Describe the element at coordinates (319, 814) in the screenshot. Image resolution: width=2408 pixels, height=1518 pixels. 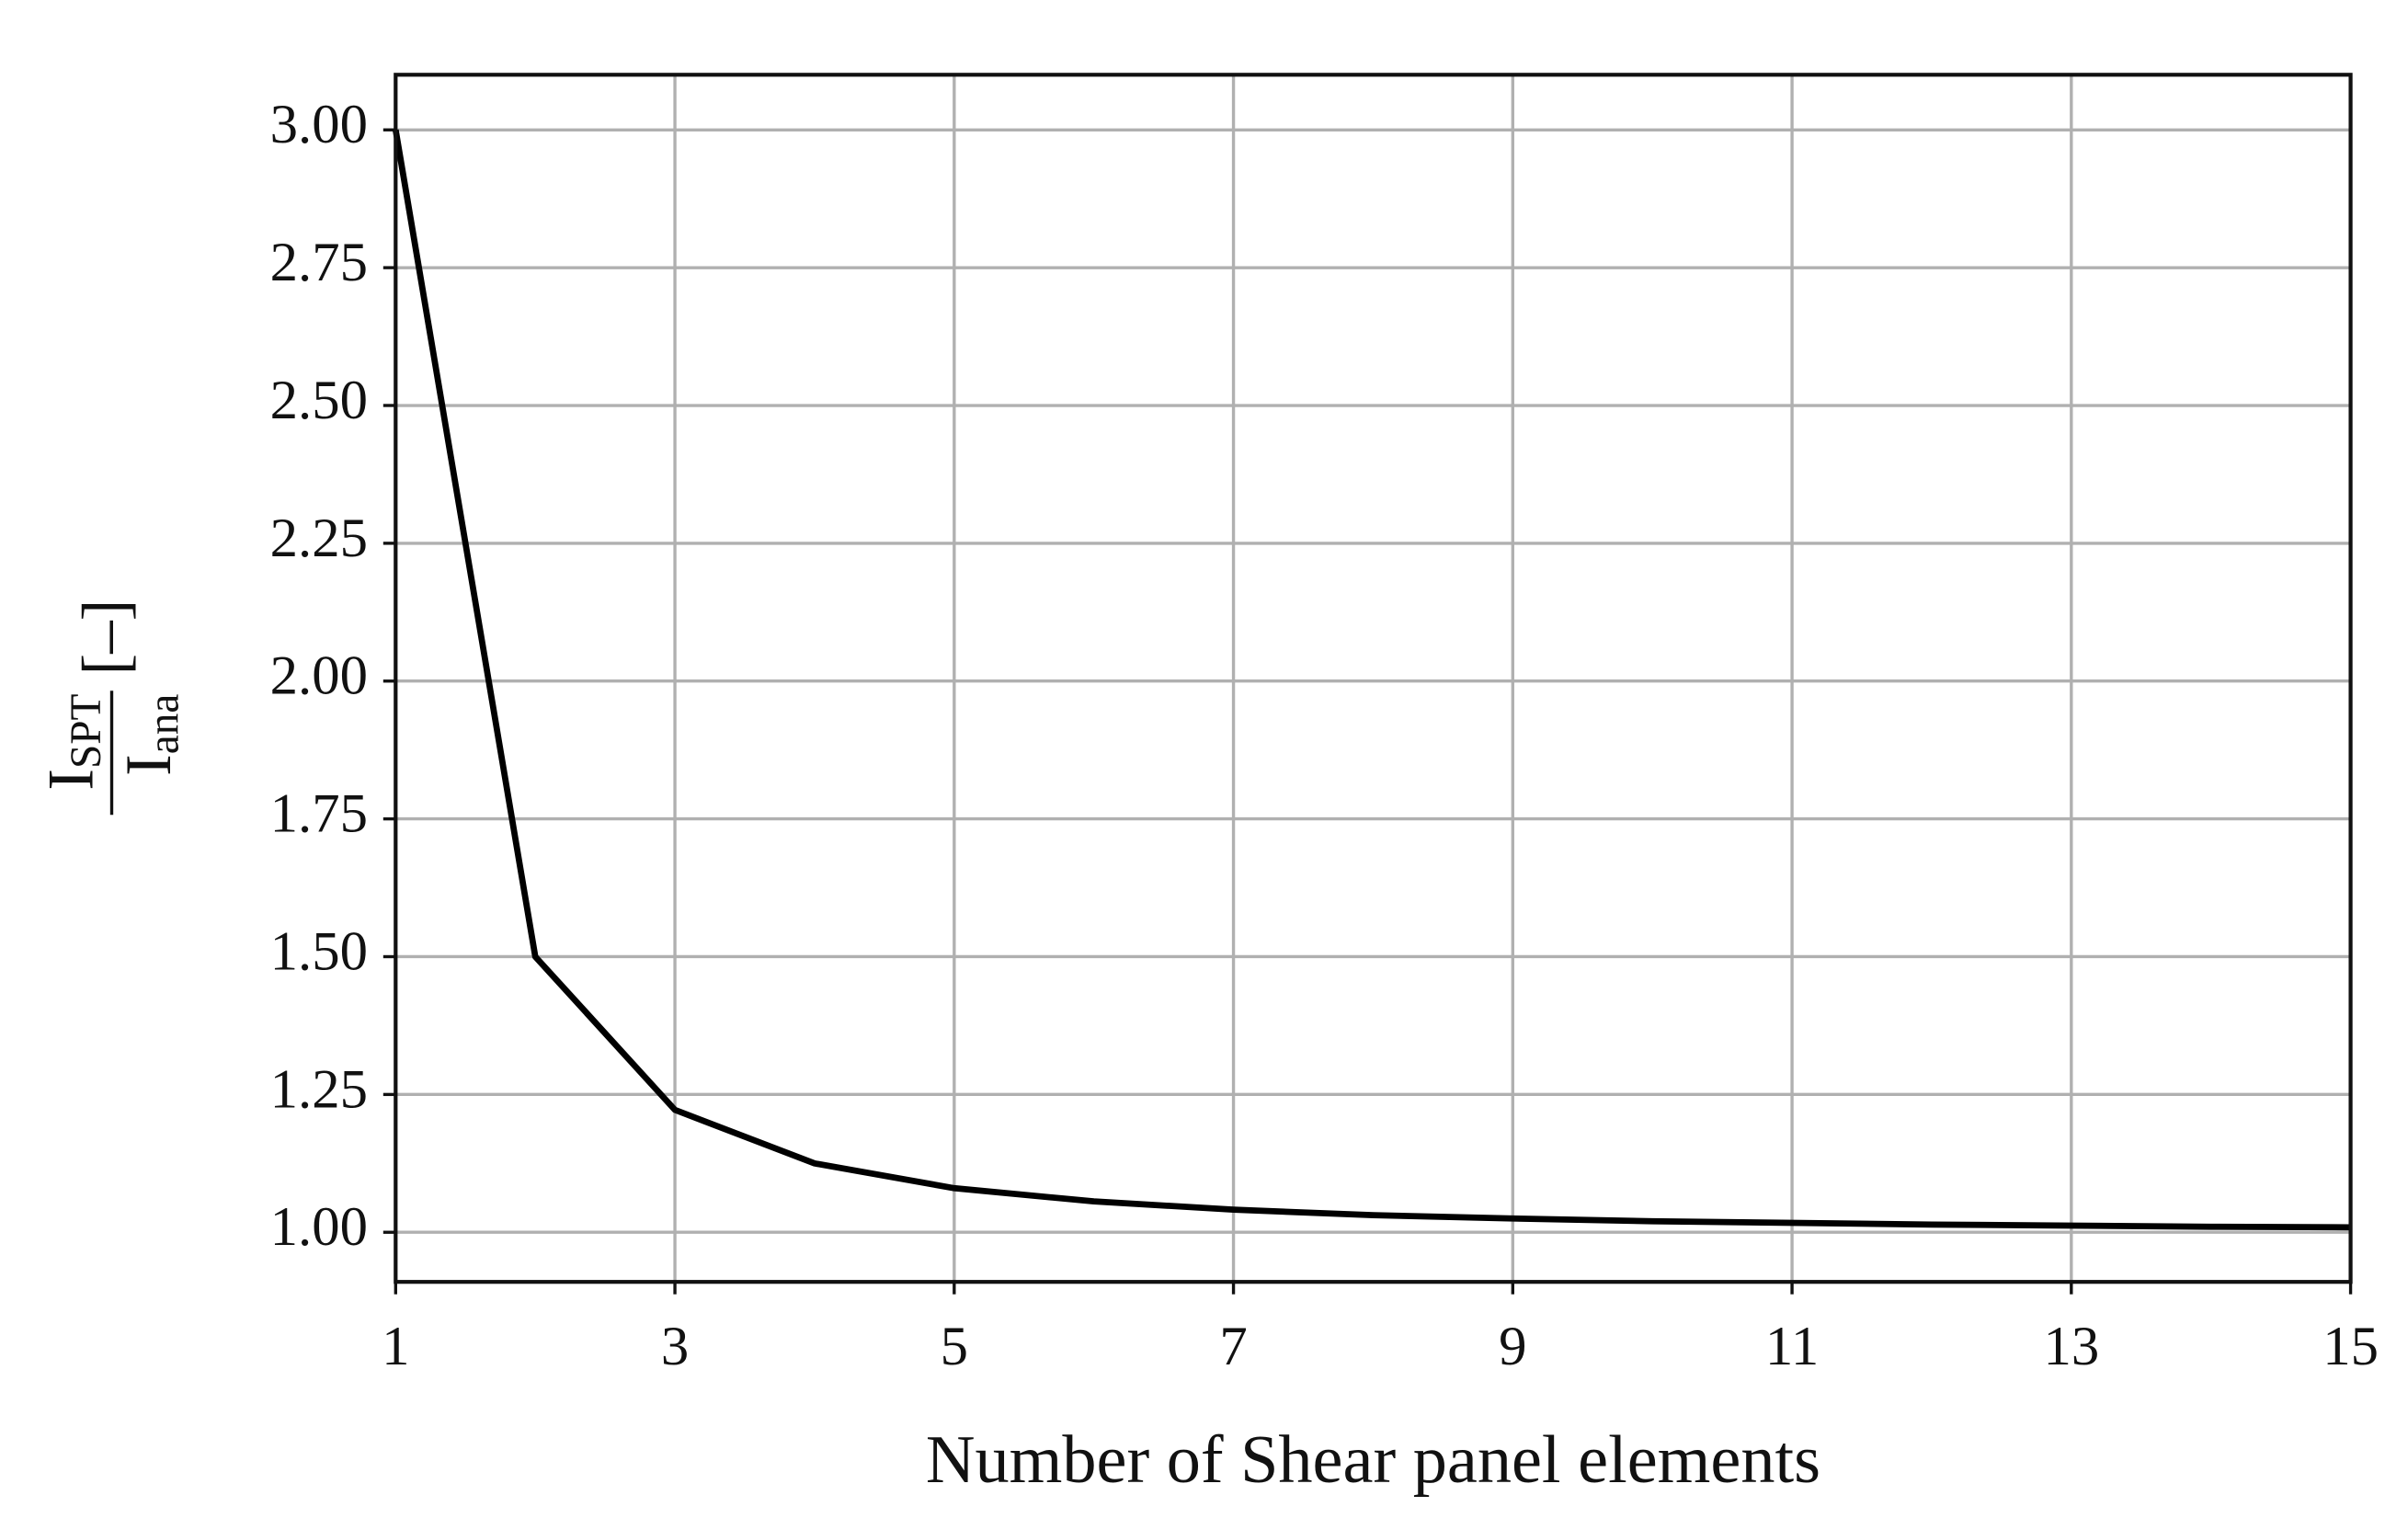
I see `y-tick-label: 1.75` at that location.